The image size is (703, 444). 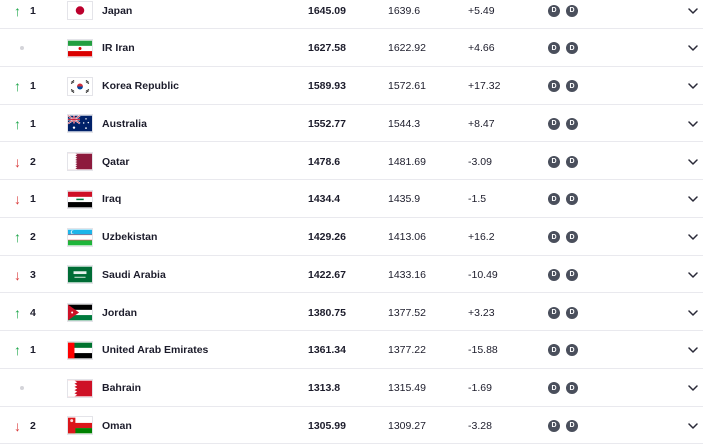 What do you see at coordinates (327, 123) in the screenshot?
I see `total-points: 1552.77` at bounding box center [327, 123].